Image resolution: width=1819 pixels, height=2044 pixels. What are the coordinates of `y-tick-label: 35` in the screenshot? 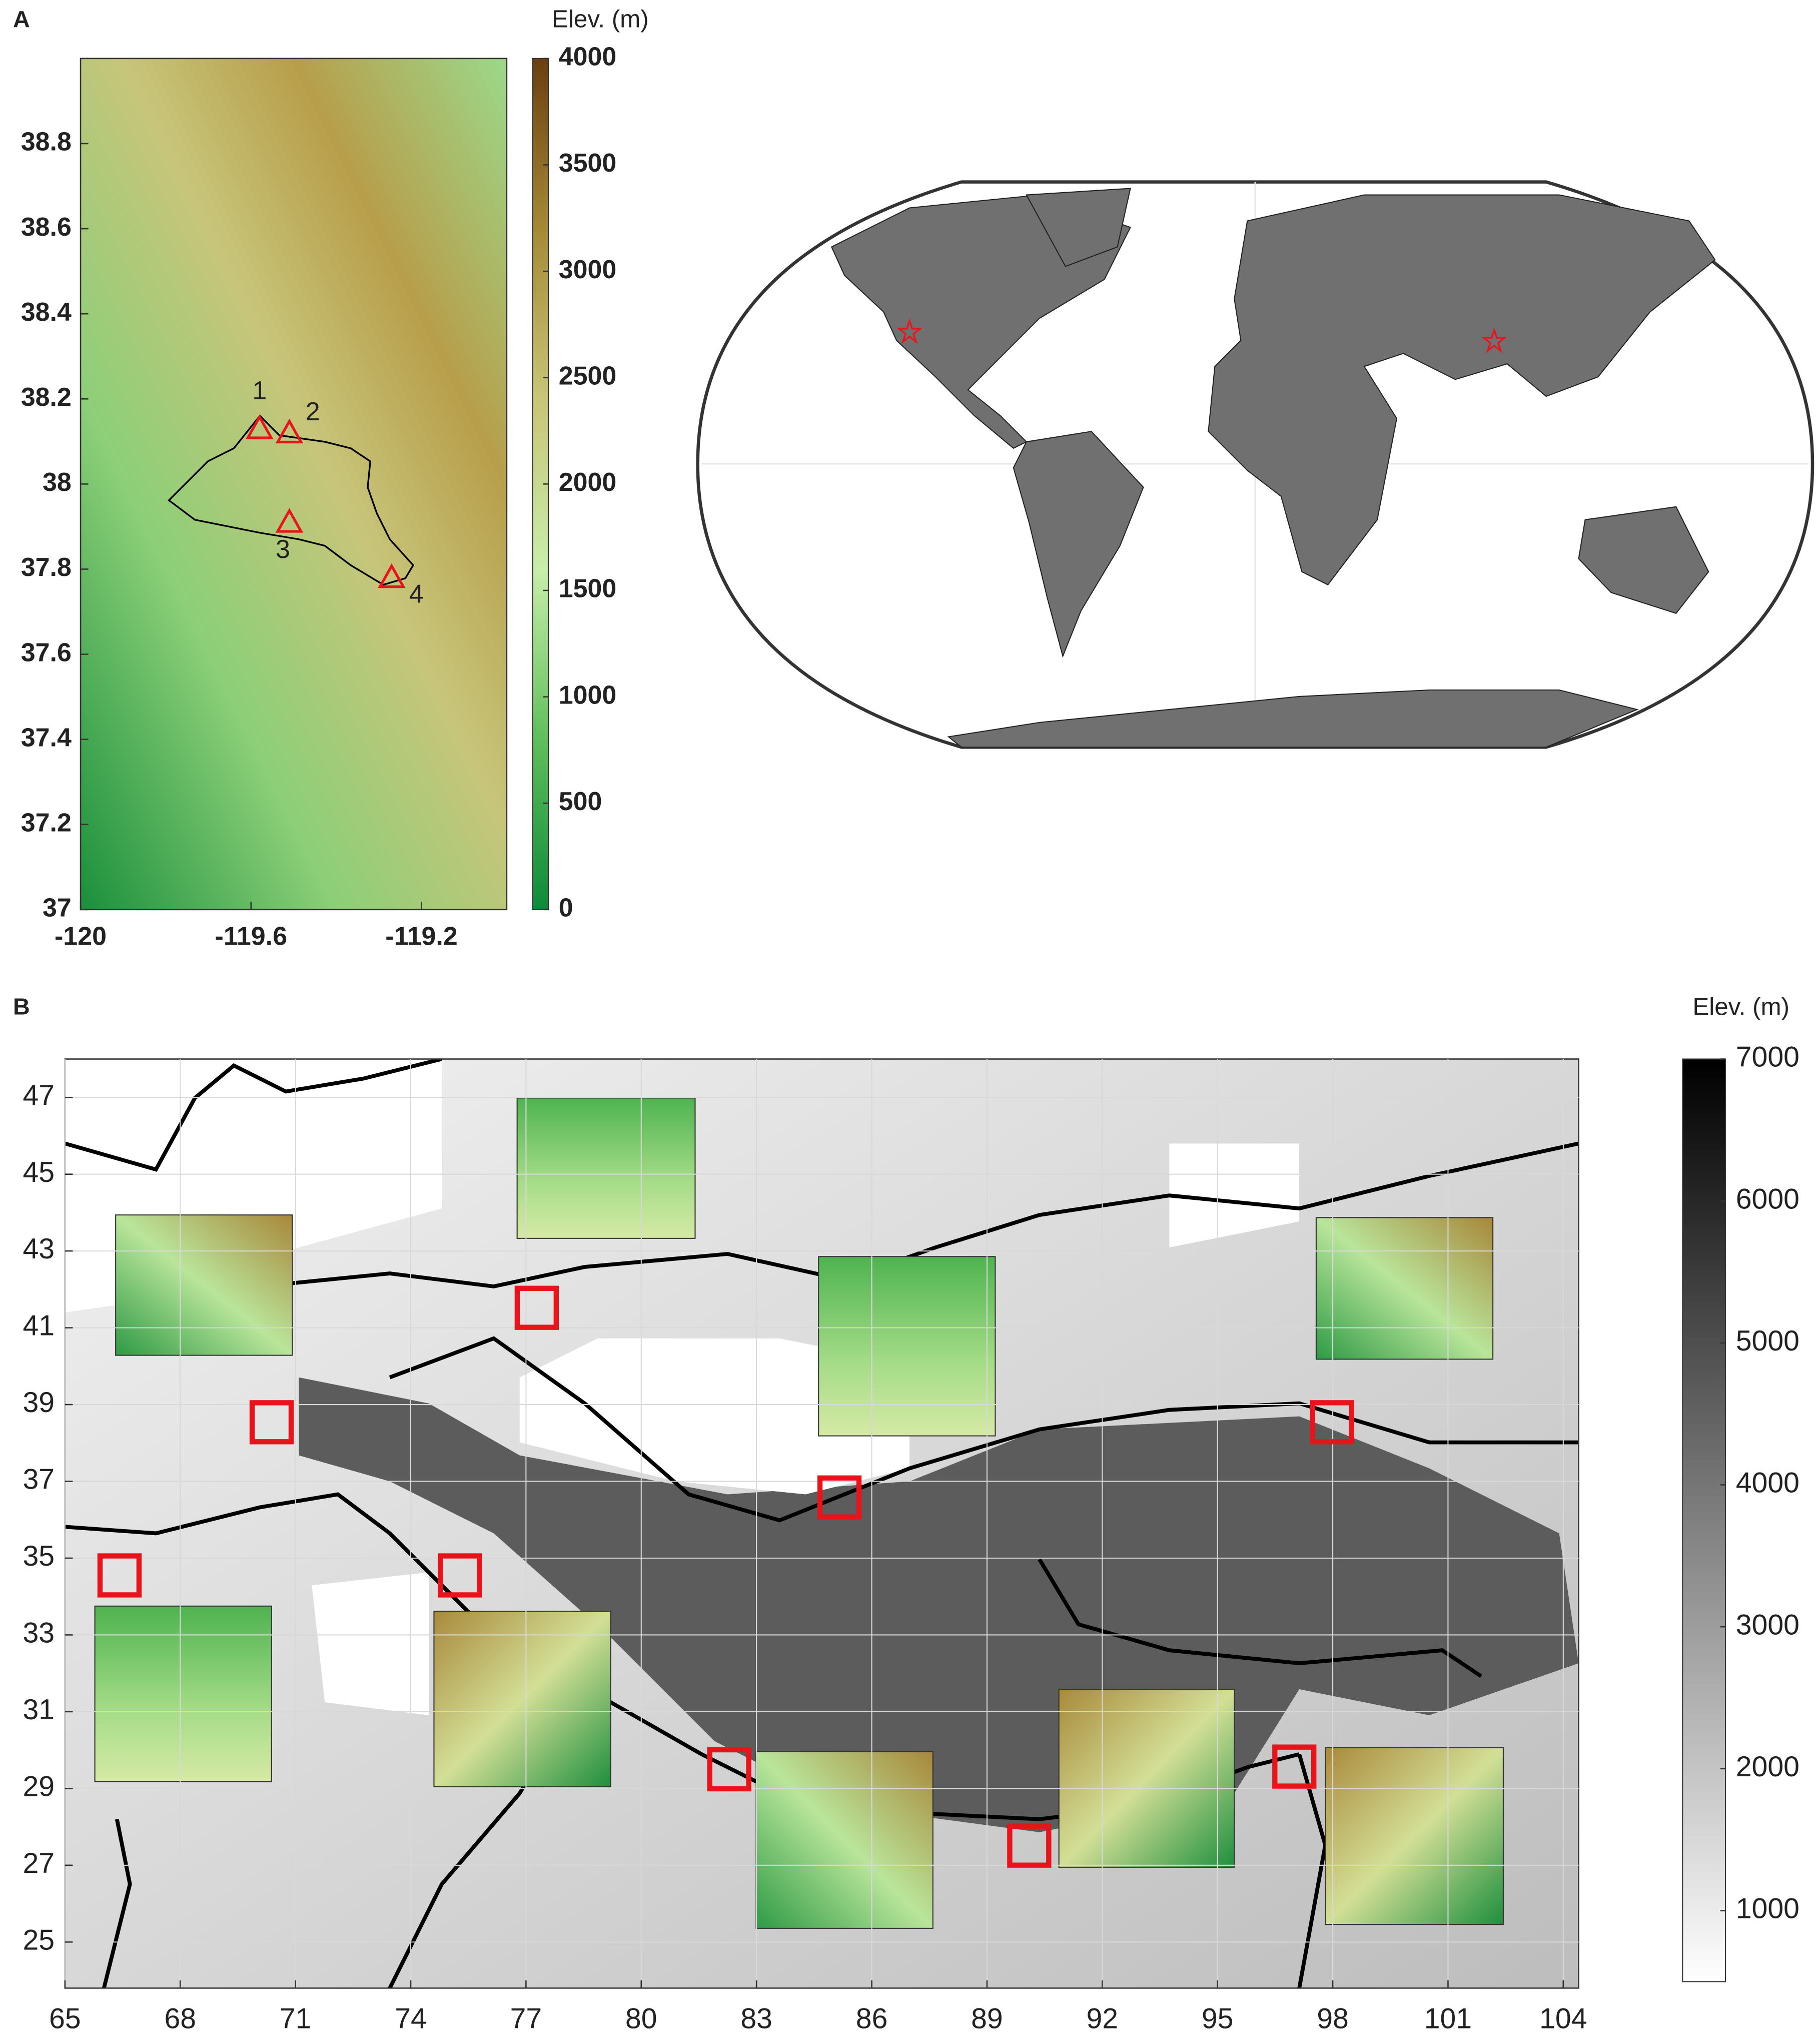 It's located at (39, 1556).